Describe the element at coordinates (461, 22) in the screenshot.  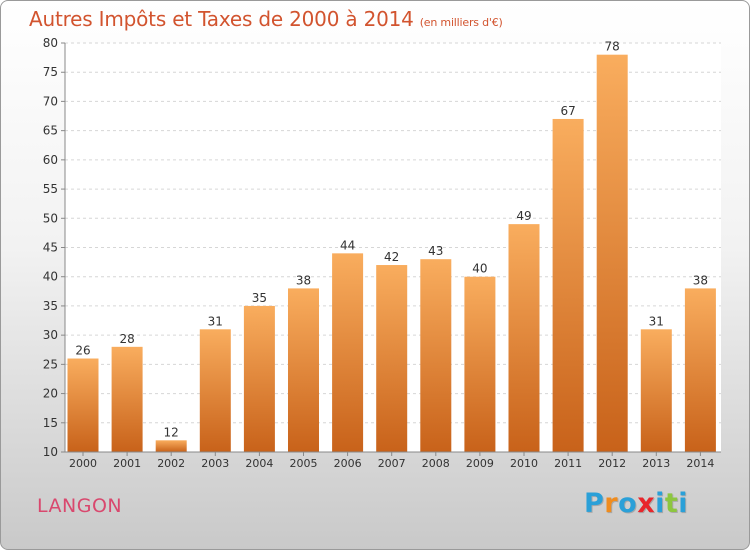
I see `title-unit: (en milliers d'€)` at that location.